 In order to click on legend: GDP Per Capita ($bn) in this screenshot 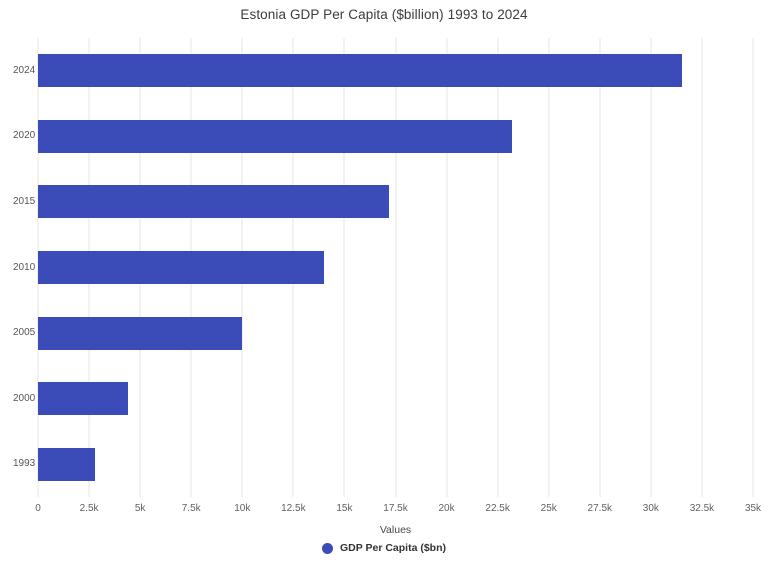, I will do `click(384, 548)`.